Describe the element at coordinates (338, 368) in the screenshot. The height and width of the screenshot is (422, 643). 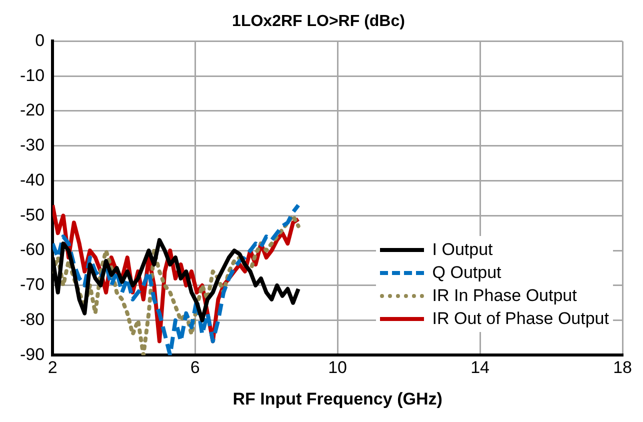
I see `x-tick-label: 10` at that location.